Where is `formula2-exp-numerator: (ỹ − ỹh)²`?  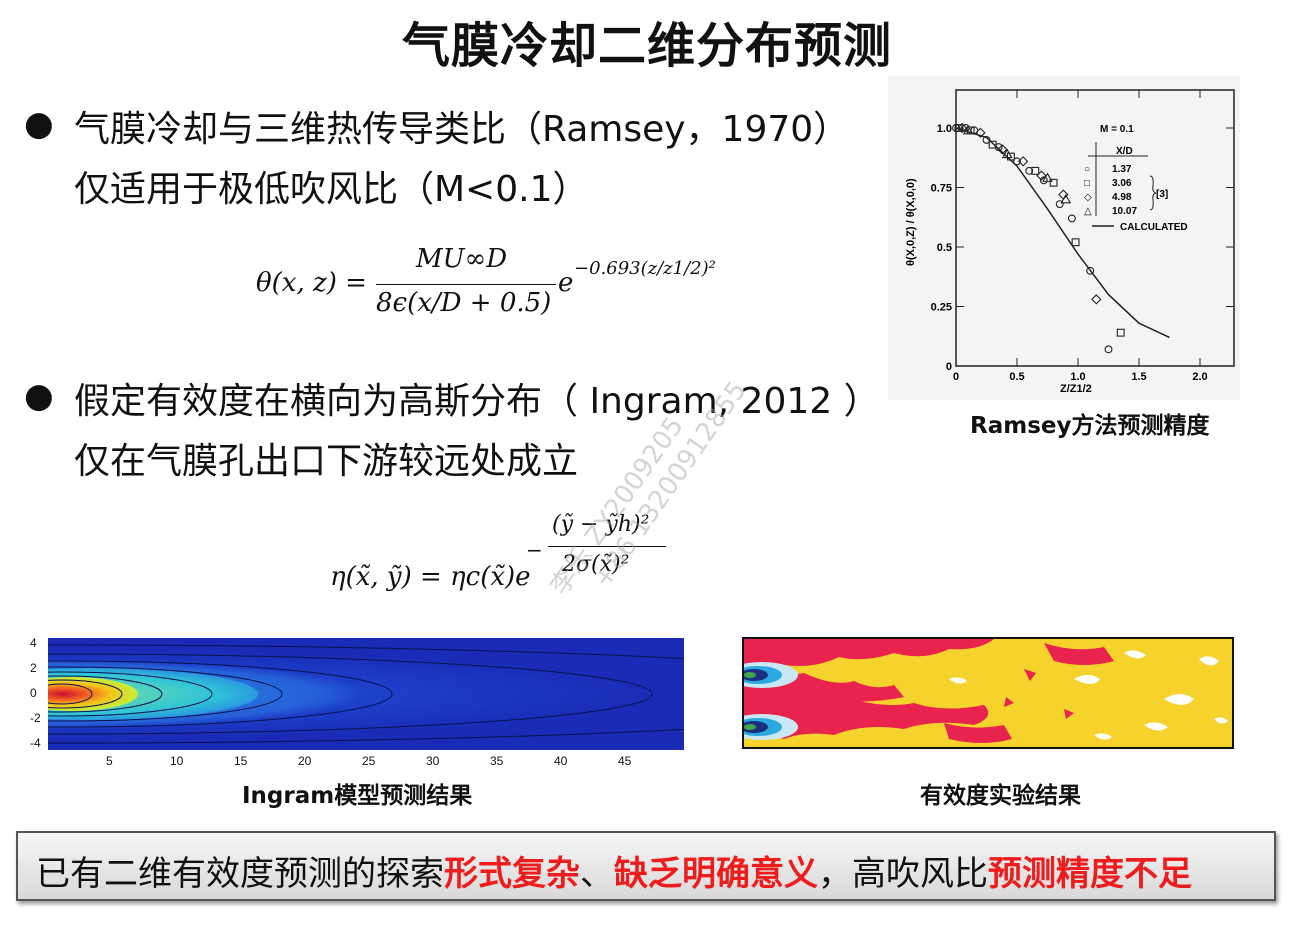 formula2-exp-numerator: (ỹ − ỹh)² is located at coordinates (601, 524).